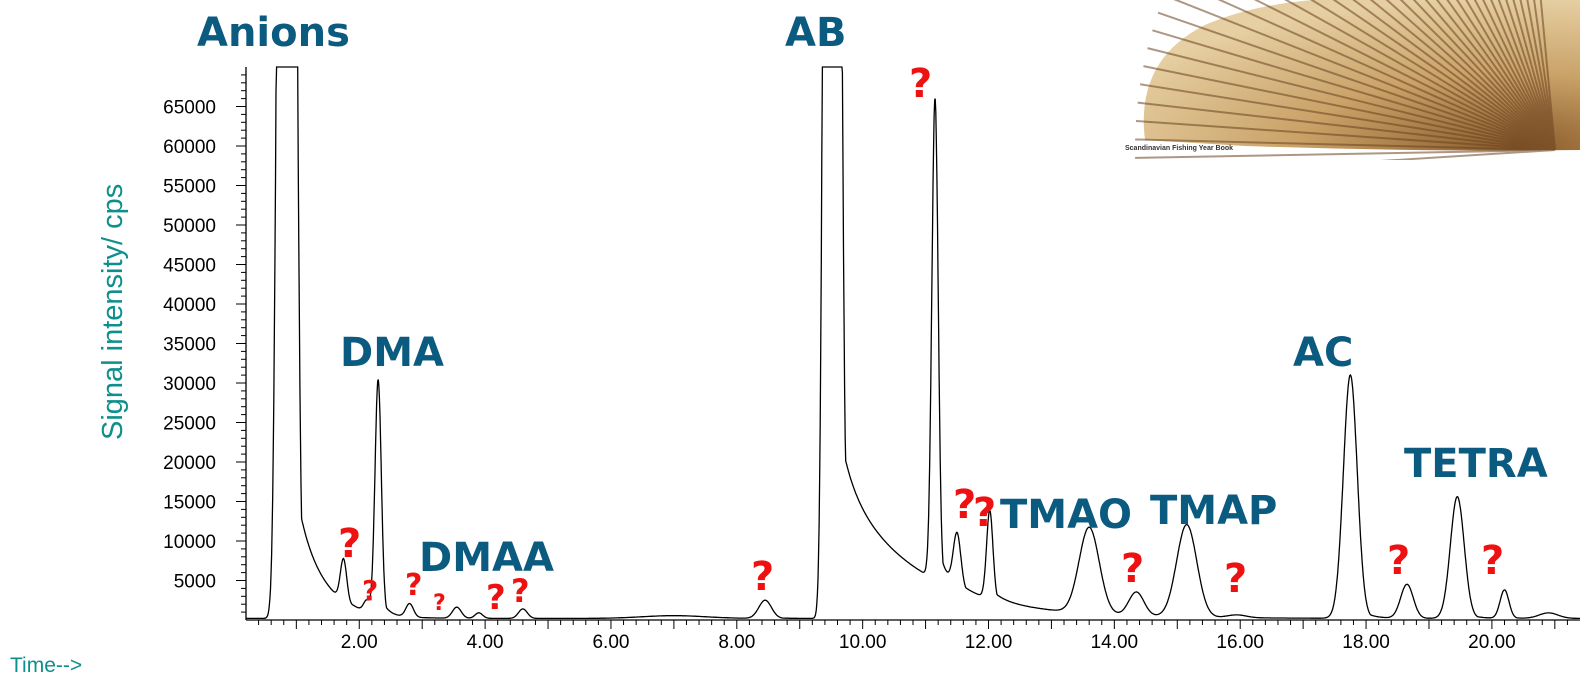 The width and height of the screenshot is (1580, 679). Describe the element at coordinates (189, 305) in the screenshot. I see `y-tick-label: 40000` at that location.